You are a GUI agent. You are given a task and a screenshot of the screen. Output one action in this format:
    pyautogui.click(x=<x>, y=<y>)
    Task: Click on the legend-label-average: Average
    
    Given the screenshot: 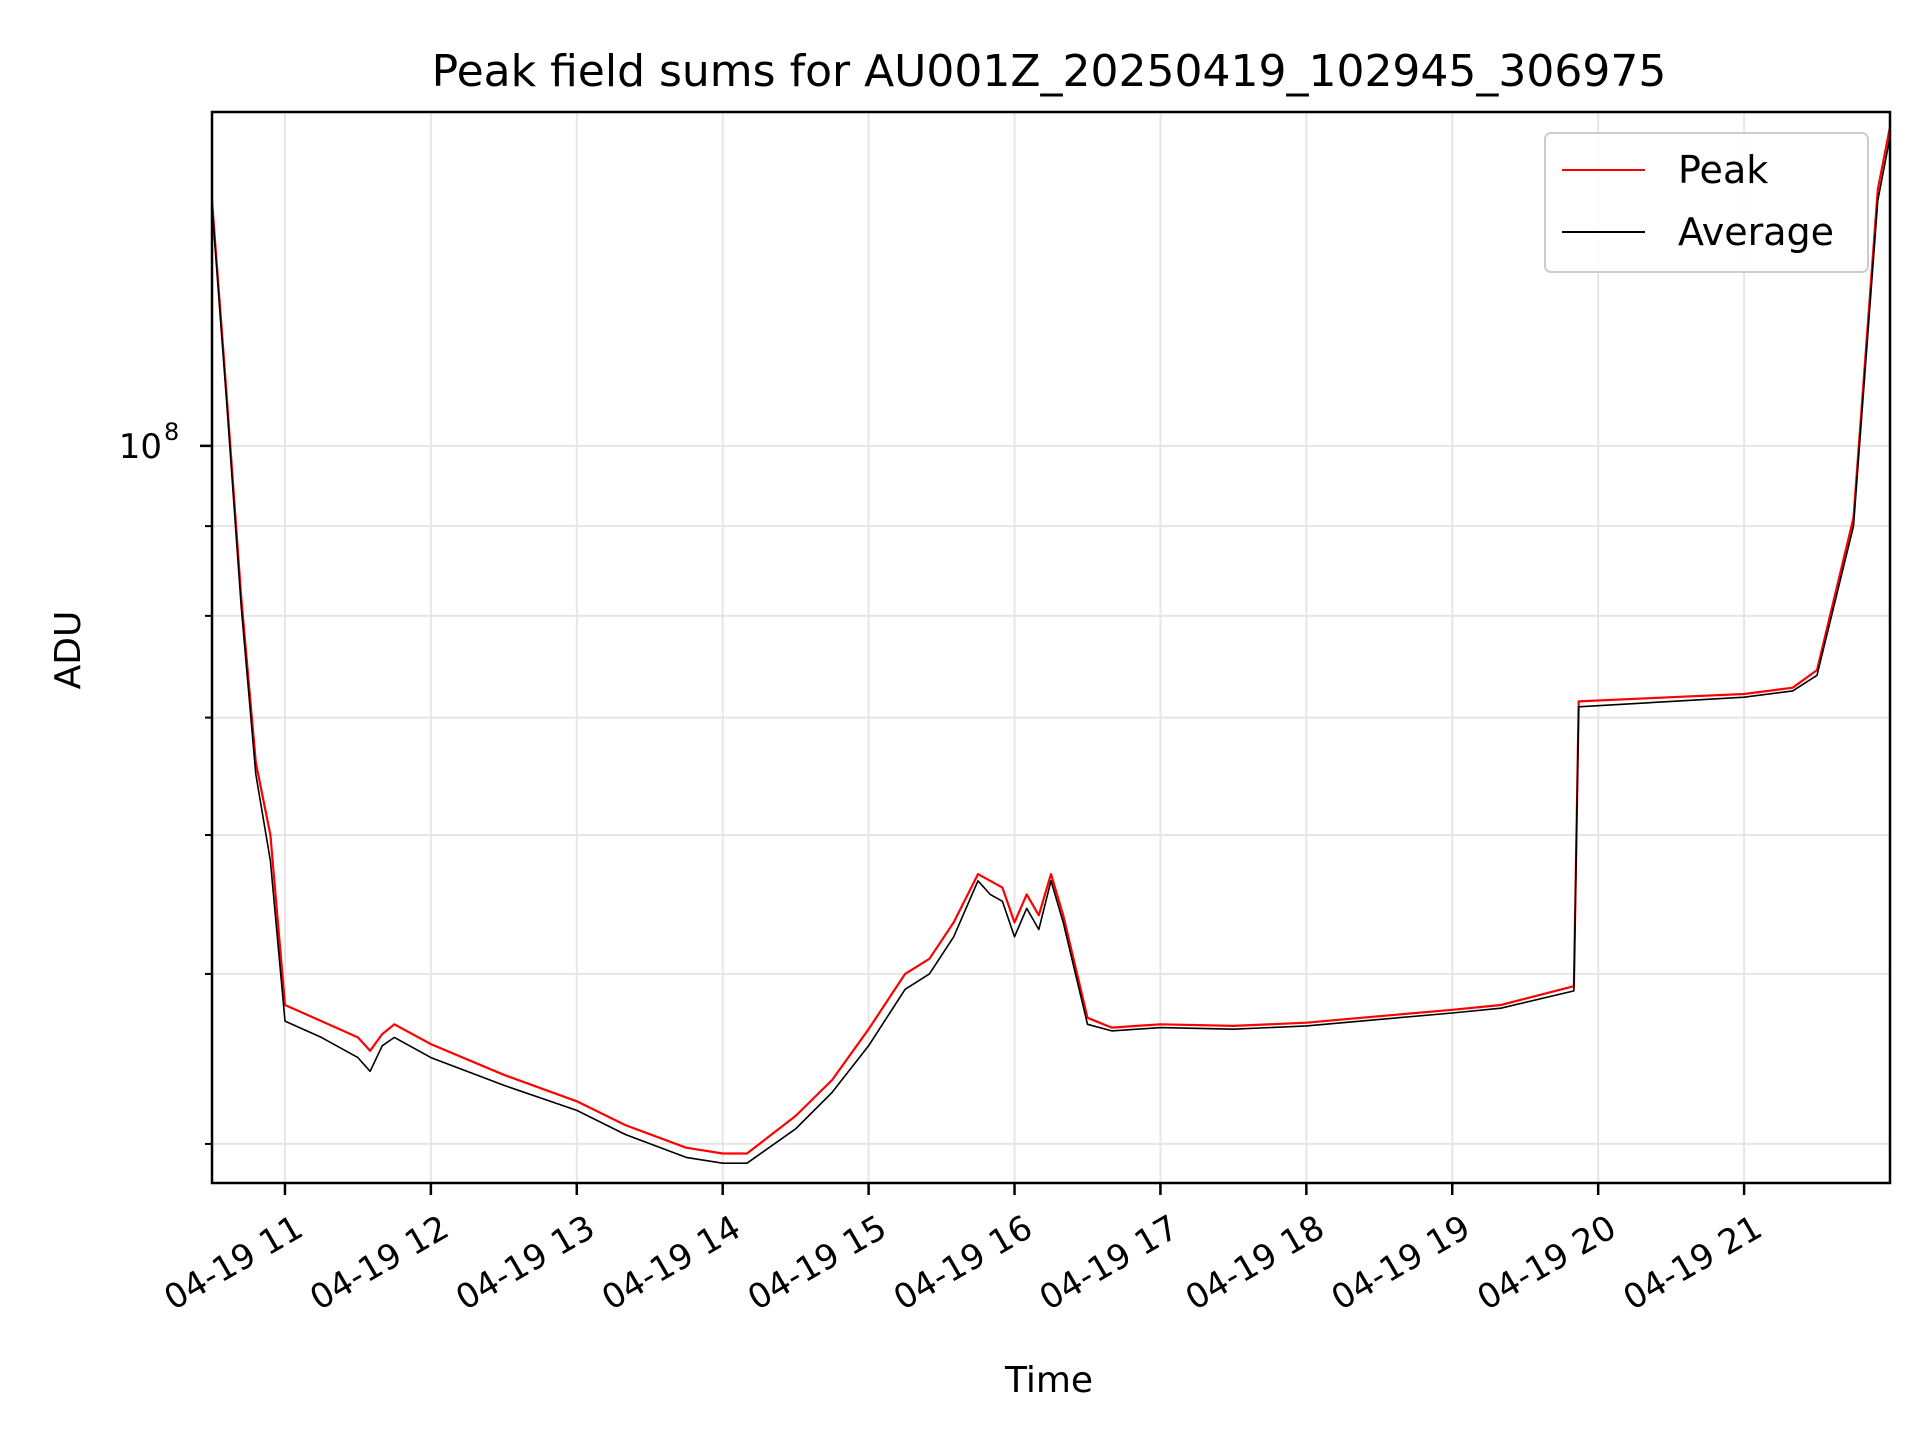 What is the action you would take?
    pyautogui.click(x=1756, y=232)
    